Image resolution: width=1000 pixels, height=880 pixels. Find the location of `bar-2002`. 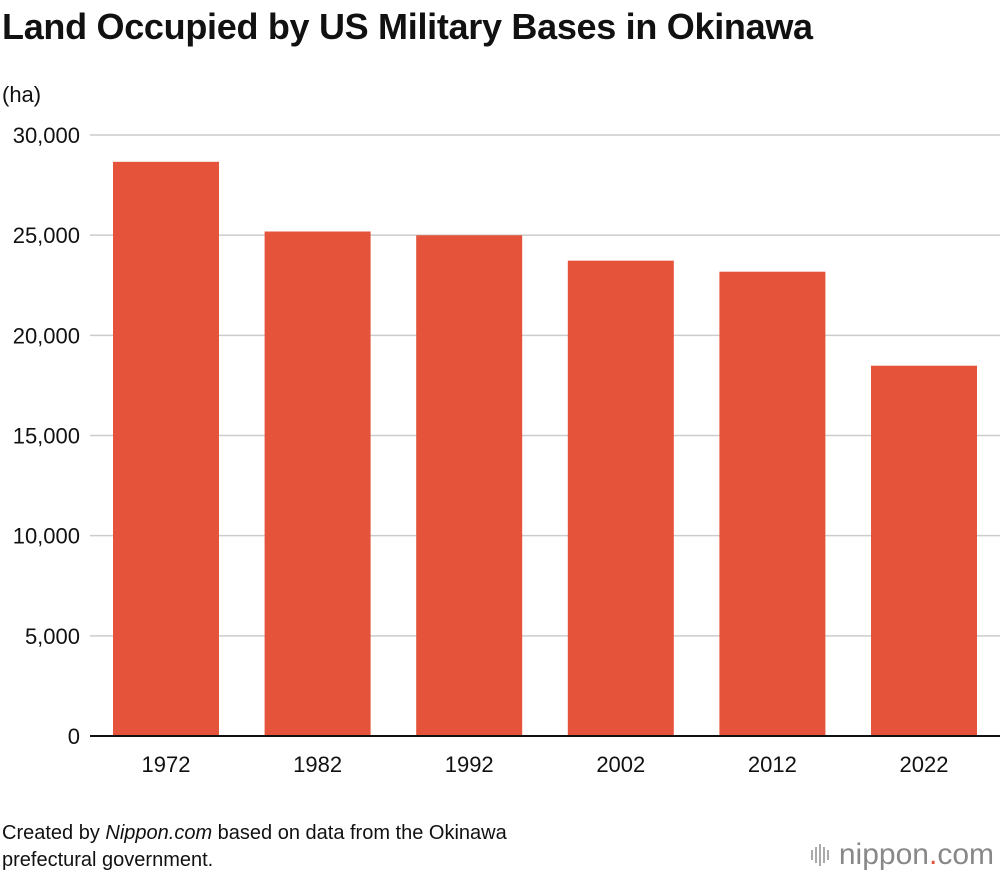

bar-2002 is located at coordinates (620, 498).